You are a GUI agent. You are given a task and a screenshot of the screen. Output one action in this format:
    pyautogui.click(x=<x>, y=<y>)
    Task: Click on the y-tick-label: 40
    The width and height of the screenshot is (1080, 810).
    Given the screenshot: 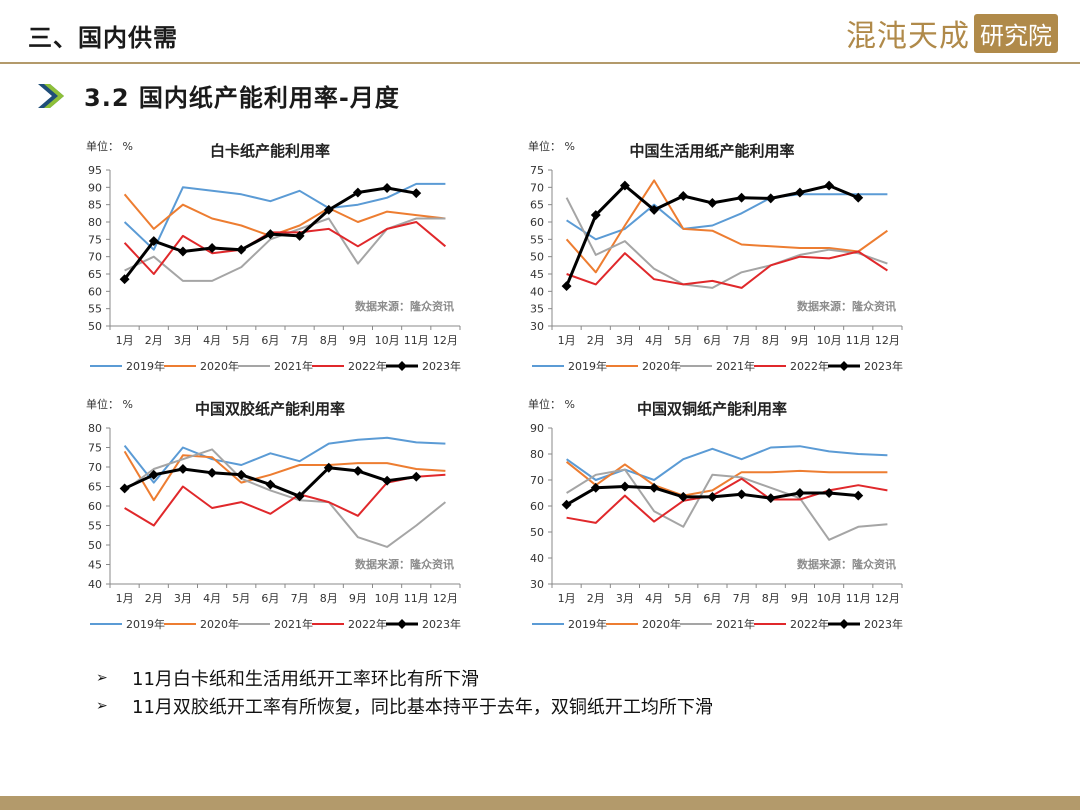 What is the action you would take?
    pyautogui.click(x=537, y=558)
    